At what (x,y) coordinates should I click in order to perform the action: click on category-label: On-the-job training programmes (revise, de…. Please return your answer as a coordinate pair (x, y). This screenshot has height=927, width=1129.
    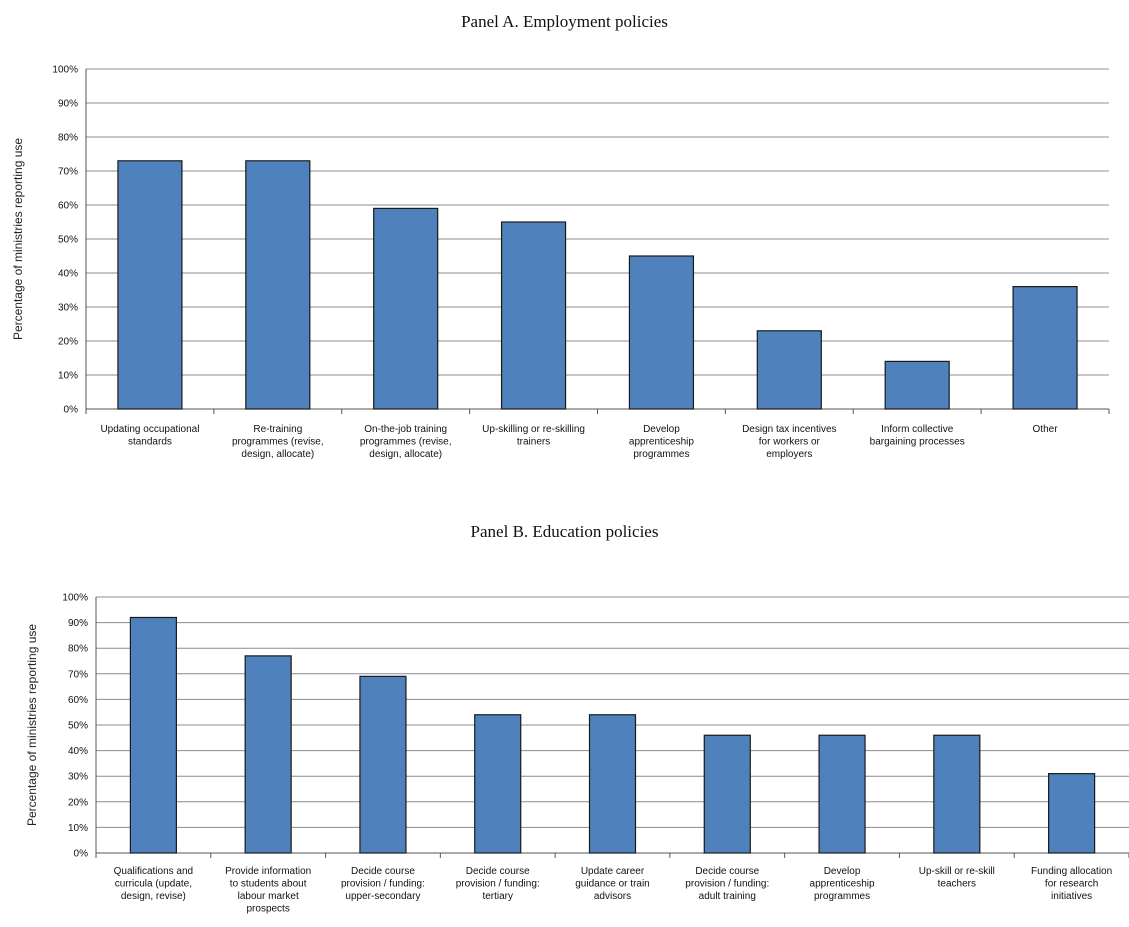
    Looking at the image, I should click on (406, 442).